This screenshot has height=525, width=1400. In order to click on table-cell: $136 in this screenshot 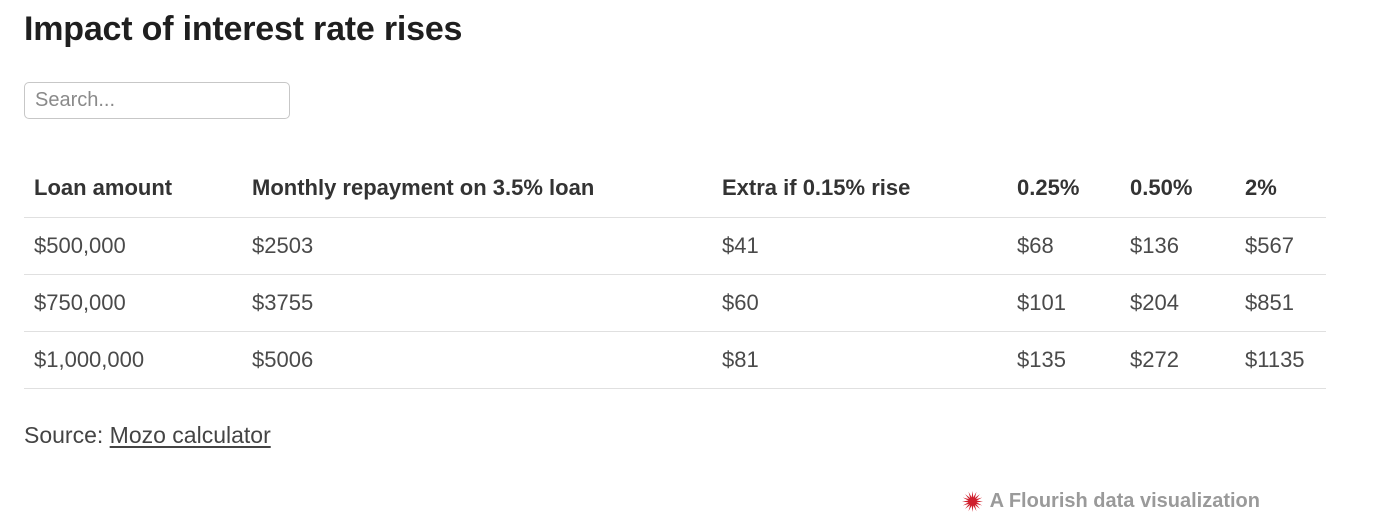, I will do `click(1177, 246)`.